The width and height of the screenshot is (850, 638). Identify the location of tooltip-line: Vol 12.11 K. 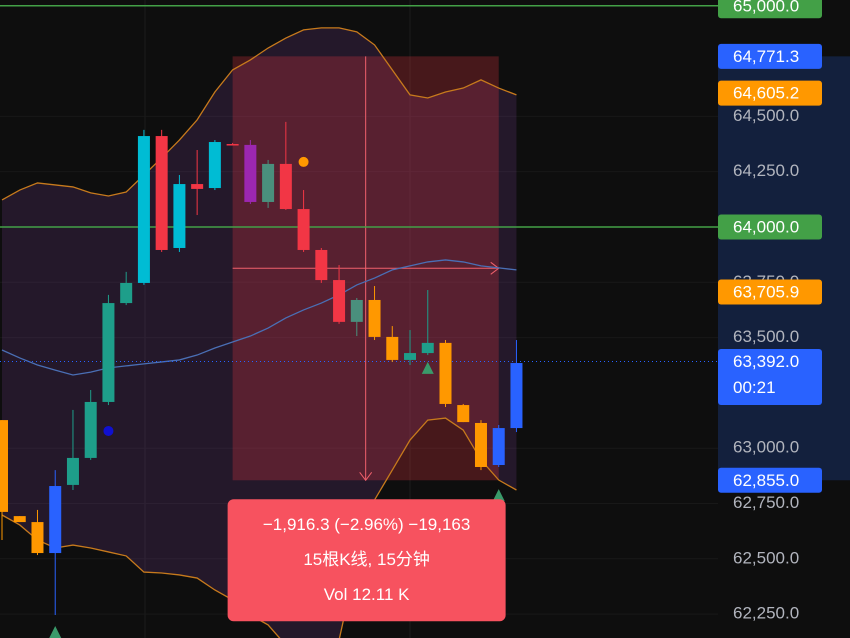
(367, 594).